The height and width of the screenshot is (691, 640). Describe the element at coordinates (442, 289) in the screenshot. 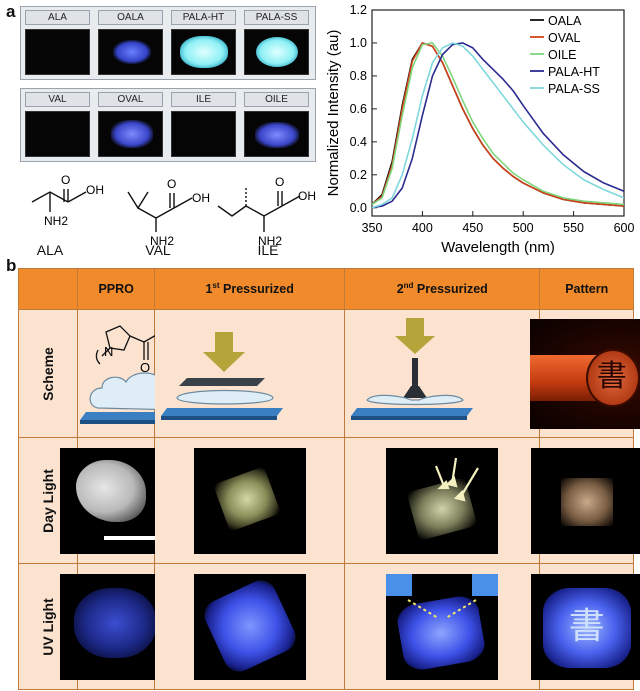

I see `column-header-2nd-pressurized: 2nd Pressurized` at that location.